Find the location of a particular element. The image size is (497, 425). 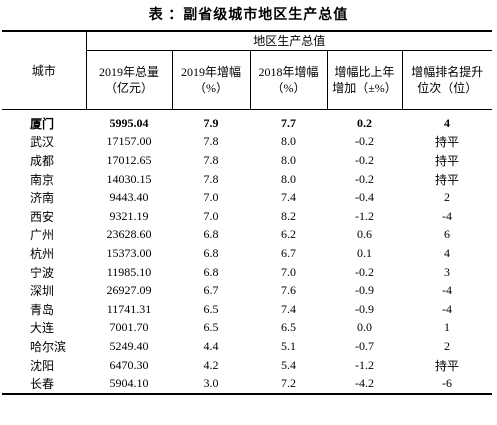

table-row: 成都 17012.65 7.8 8.0 -0.2 持平 is located at coordinates (247, 160).